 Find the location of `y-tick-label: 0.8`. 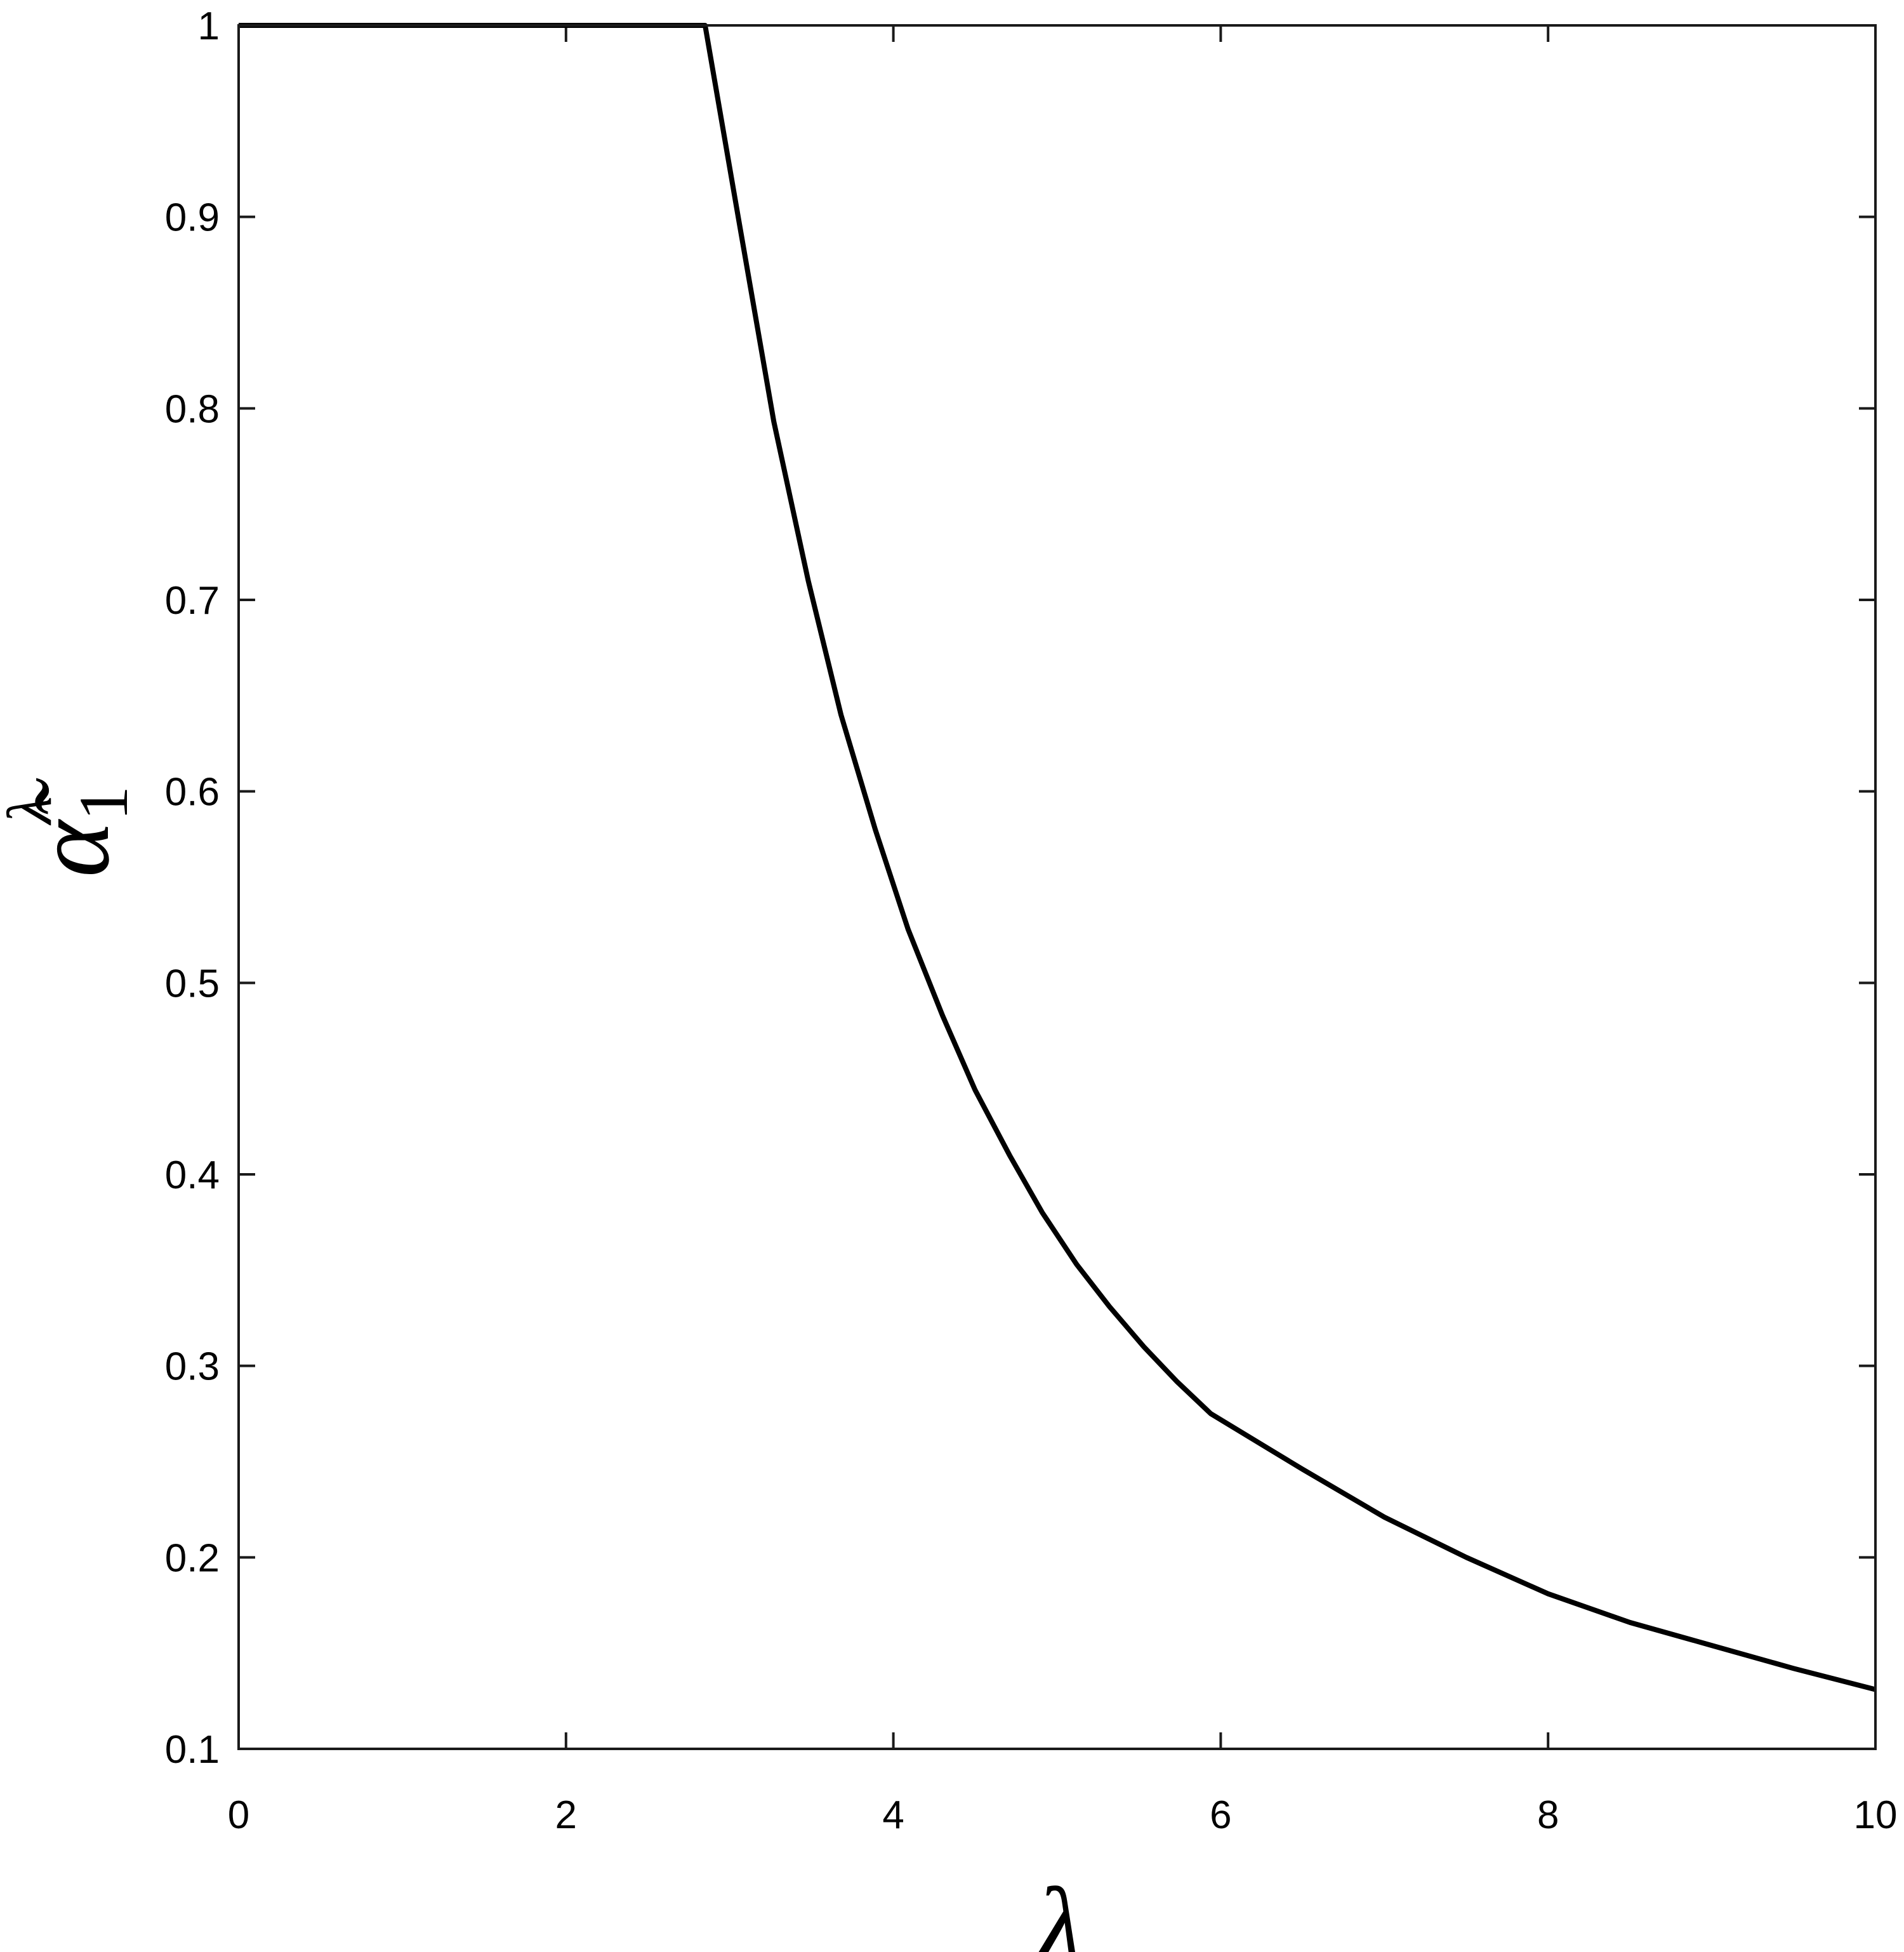

y-tick-label: 0.8 is located at coordinates (193, 409).